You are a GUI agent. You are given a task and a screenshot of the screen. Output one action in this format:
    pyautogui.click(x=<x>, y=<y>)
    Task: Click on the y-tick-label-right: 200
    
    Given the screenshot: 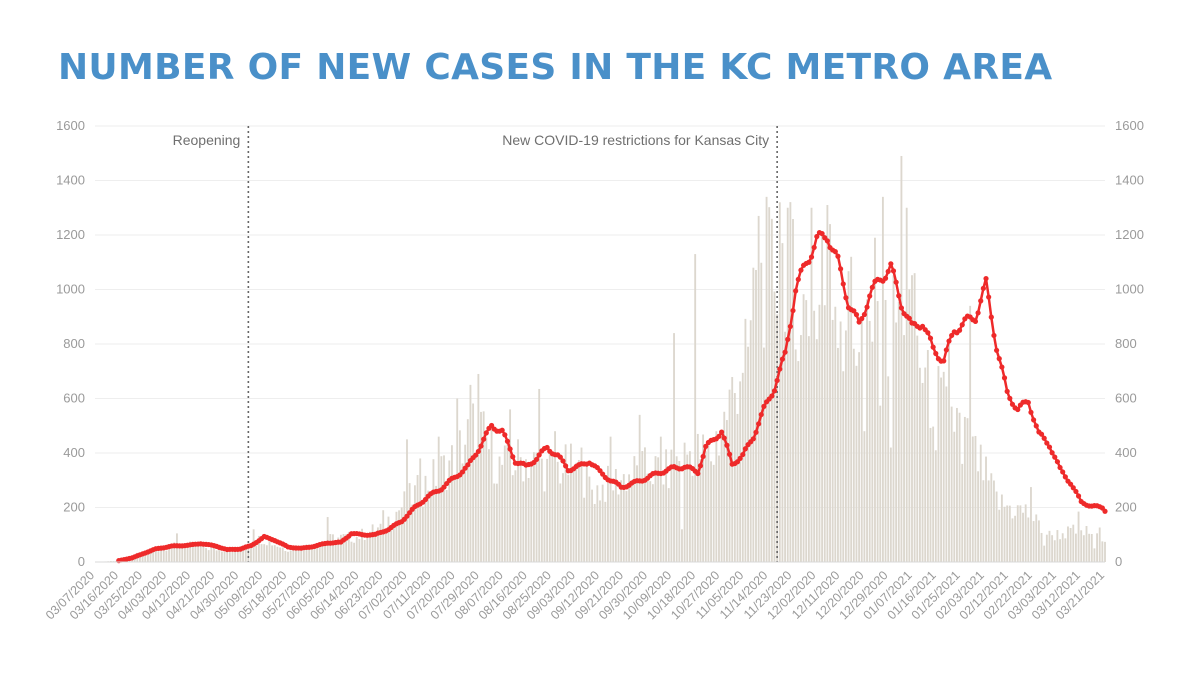 What is the action you would take?
    pyautogui.click(x=1126, y=507)
    